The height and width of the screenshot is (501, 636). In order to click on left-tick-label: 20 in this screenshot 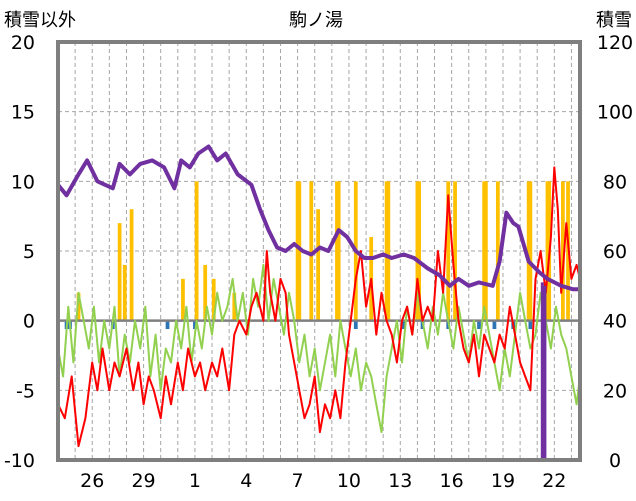, I will do `click(23, 43)`.